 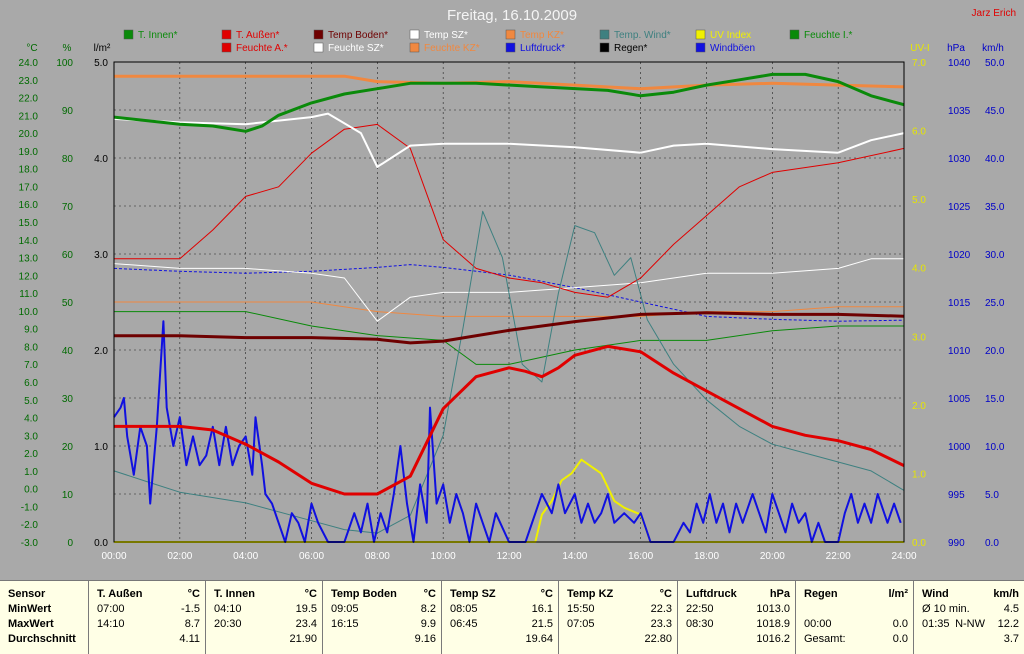 What do you see at coordinates (464, 609) in the screenshot?
I see `summary-time: 08:05` at bounding box center [464, 609].